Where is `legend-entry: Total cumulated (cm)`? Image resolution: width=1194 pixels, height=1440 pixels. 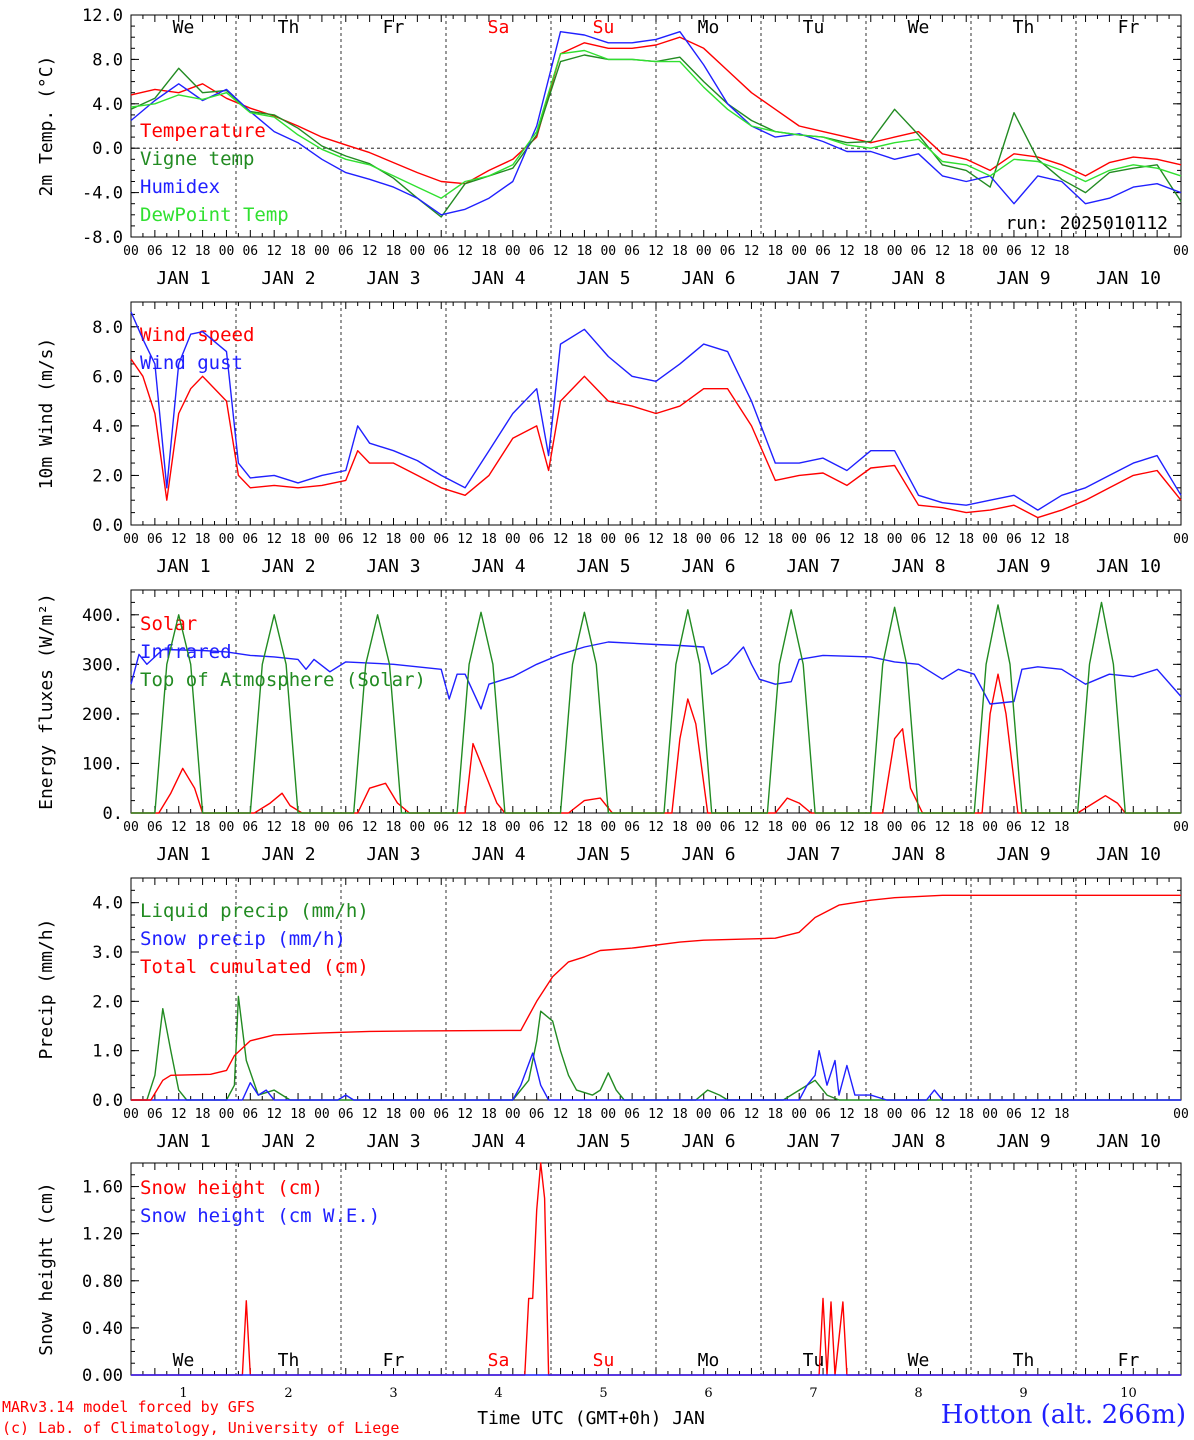 legend-entry: Total cumulated (cm) is located at coordinates (254, 967).